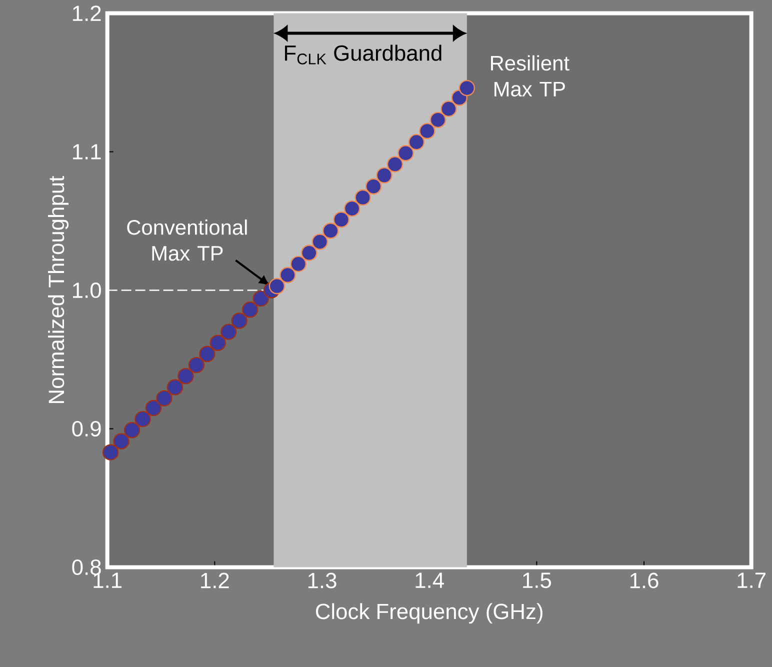  Describe the element at coordinates (322, 580) in the screenshot. I see `x-tick-label: 1.3` at that location.